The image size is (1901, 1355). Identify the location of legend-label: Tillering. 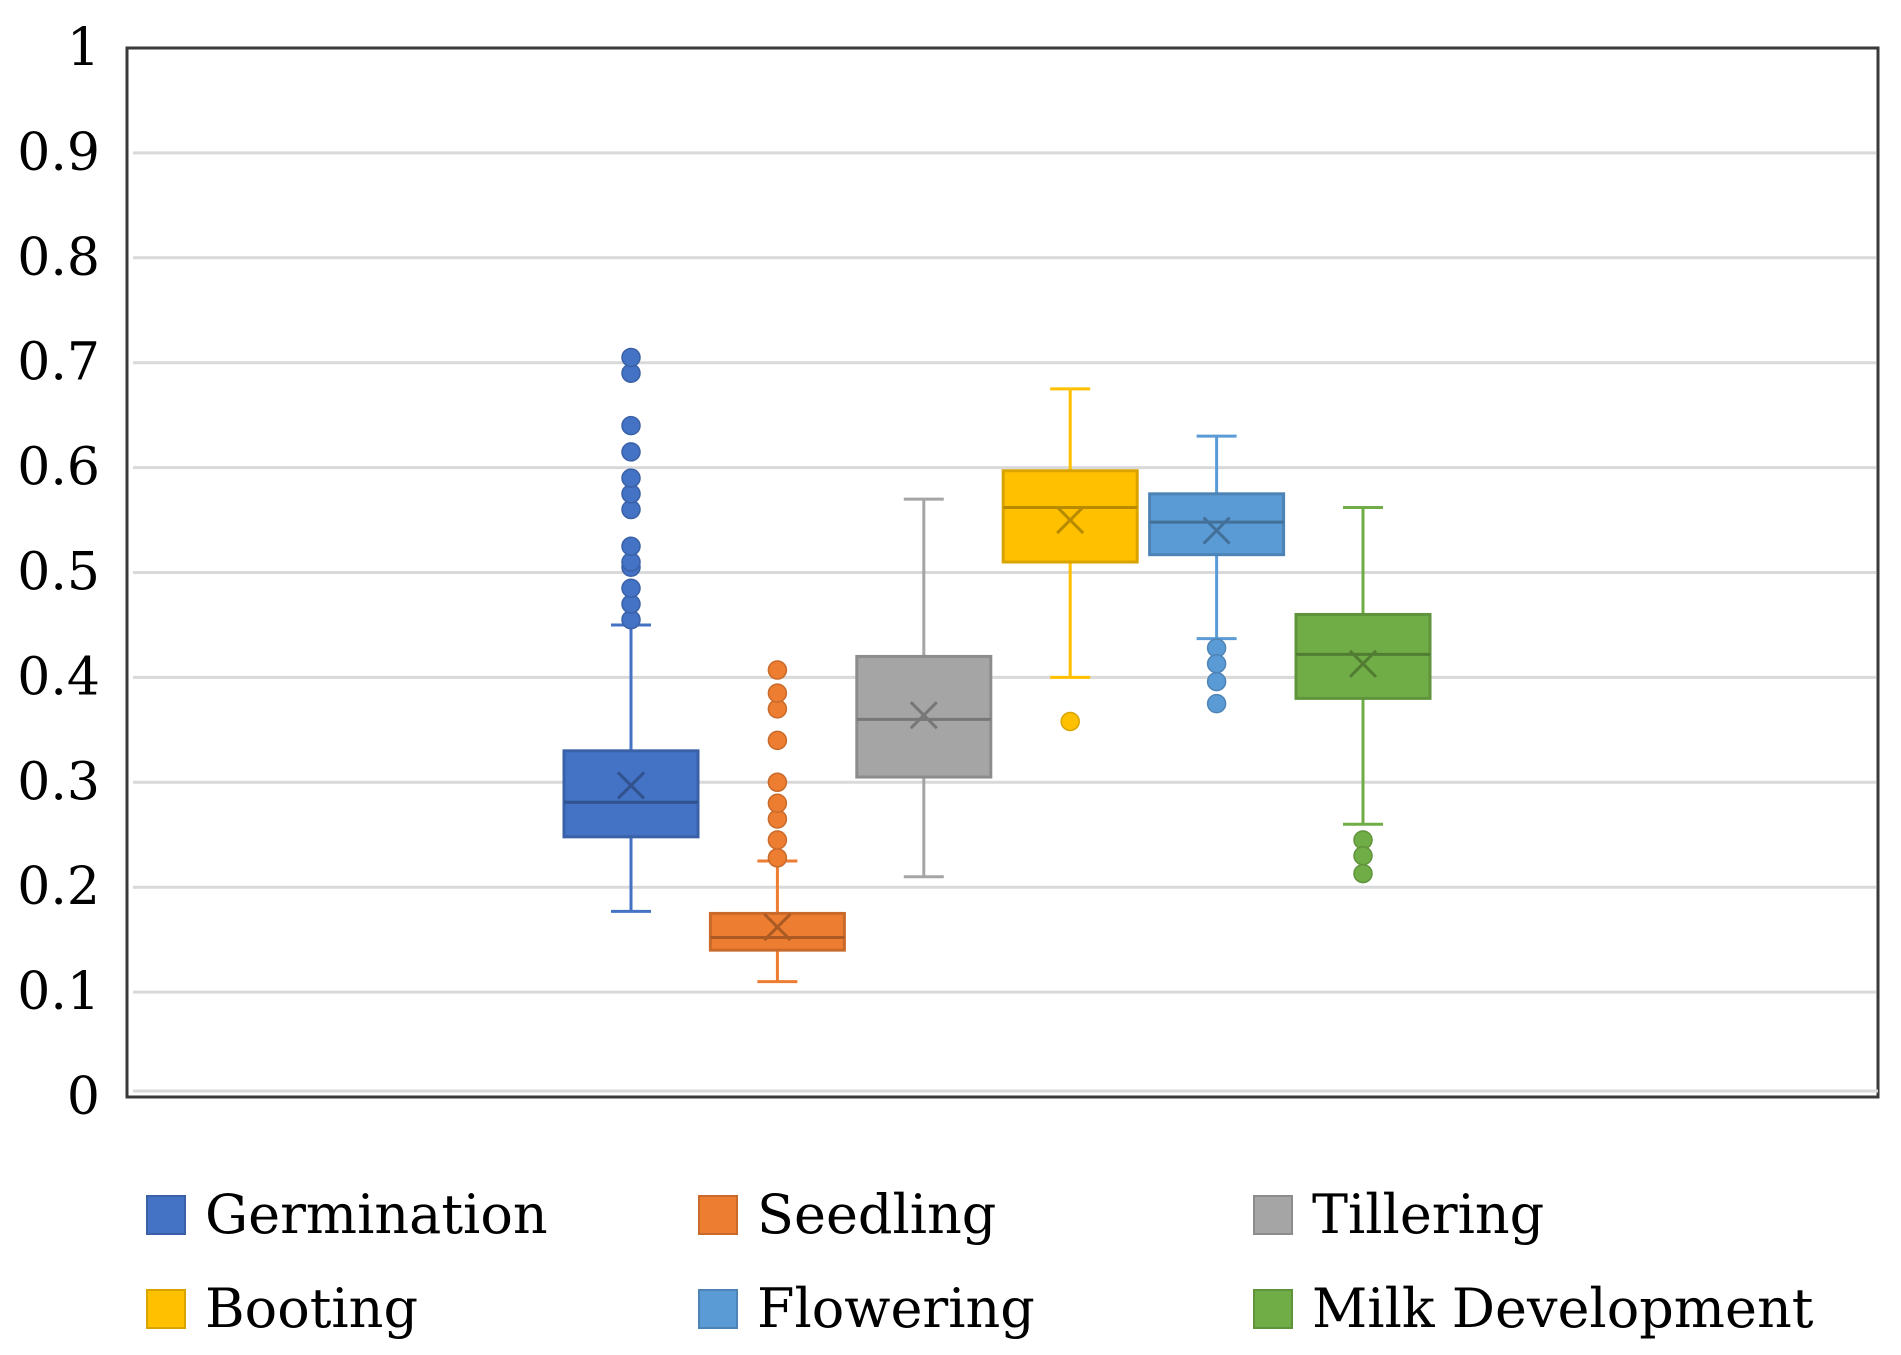
(1428, 1214).